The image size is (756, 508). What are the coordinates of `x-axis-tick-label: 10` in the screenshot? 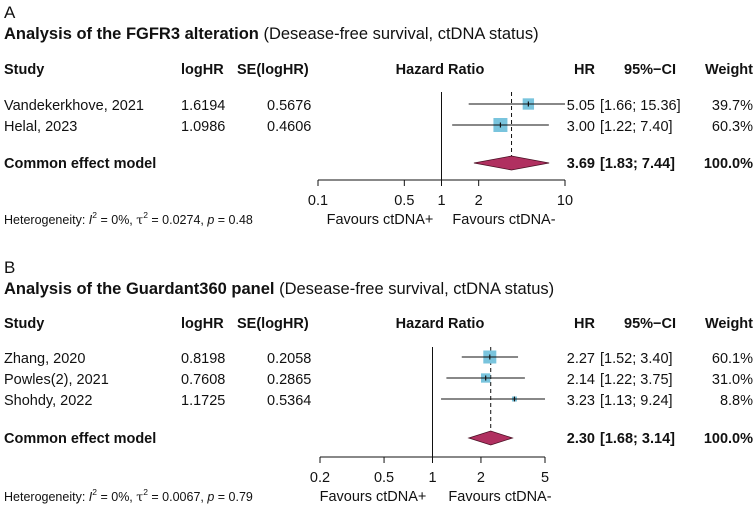 It's located at (565, 201).